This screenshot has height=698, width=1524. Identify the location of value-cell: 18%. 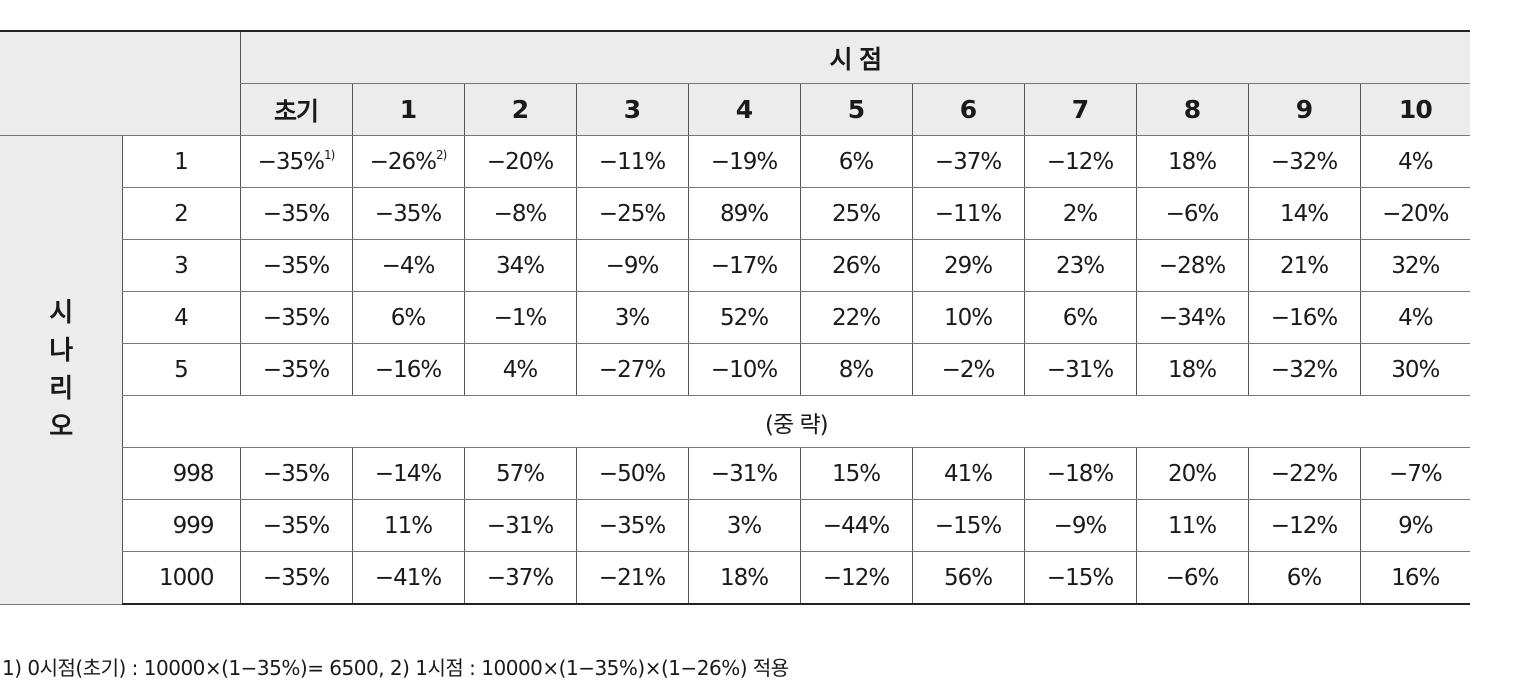
(743, 578).